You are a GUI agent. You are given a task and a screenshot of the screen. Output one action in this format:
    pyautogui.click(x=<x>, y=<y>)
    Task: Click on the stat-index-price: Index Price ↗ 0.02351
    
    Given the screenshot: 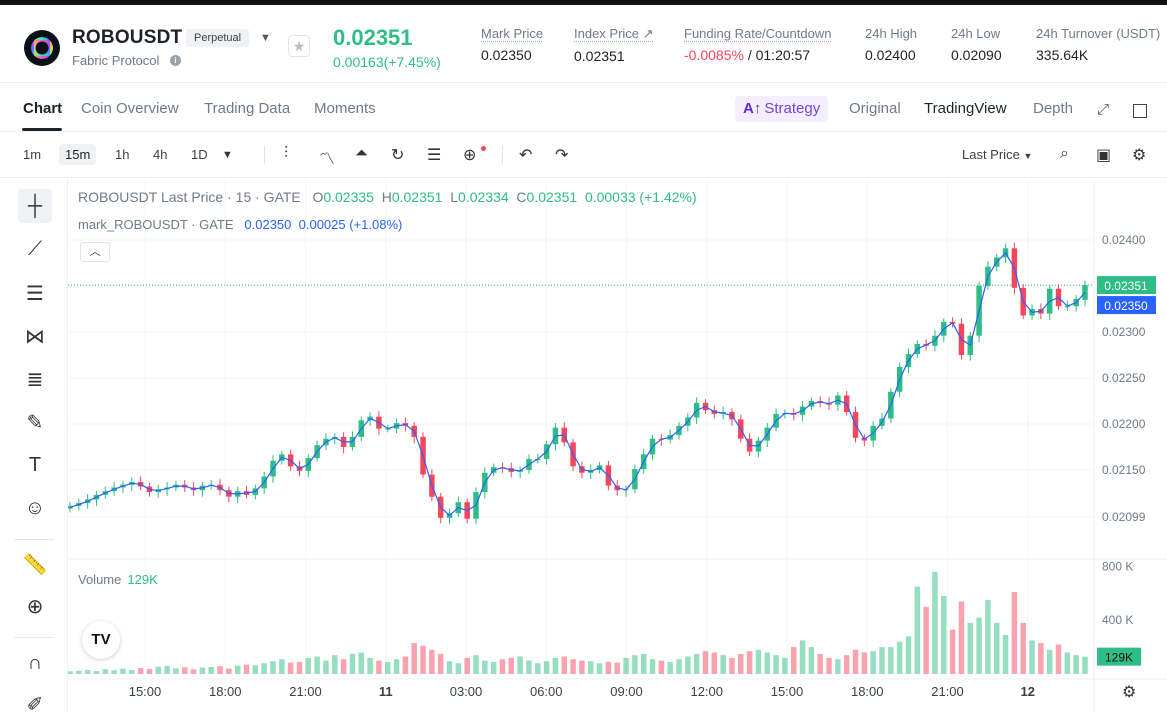 What is the action you would take?
    pyautogui.click(x=614, y=45)
    